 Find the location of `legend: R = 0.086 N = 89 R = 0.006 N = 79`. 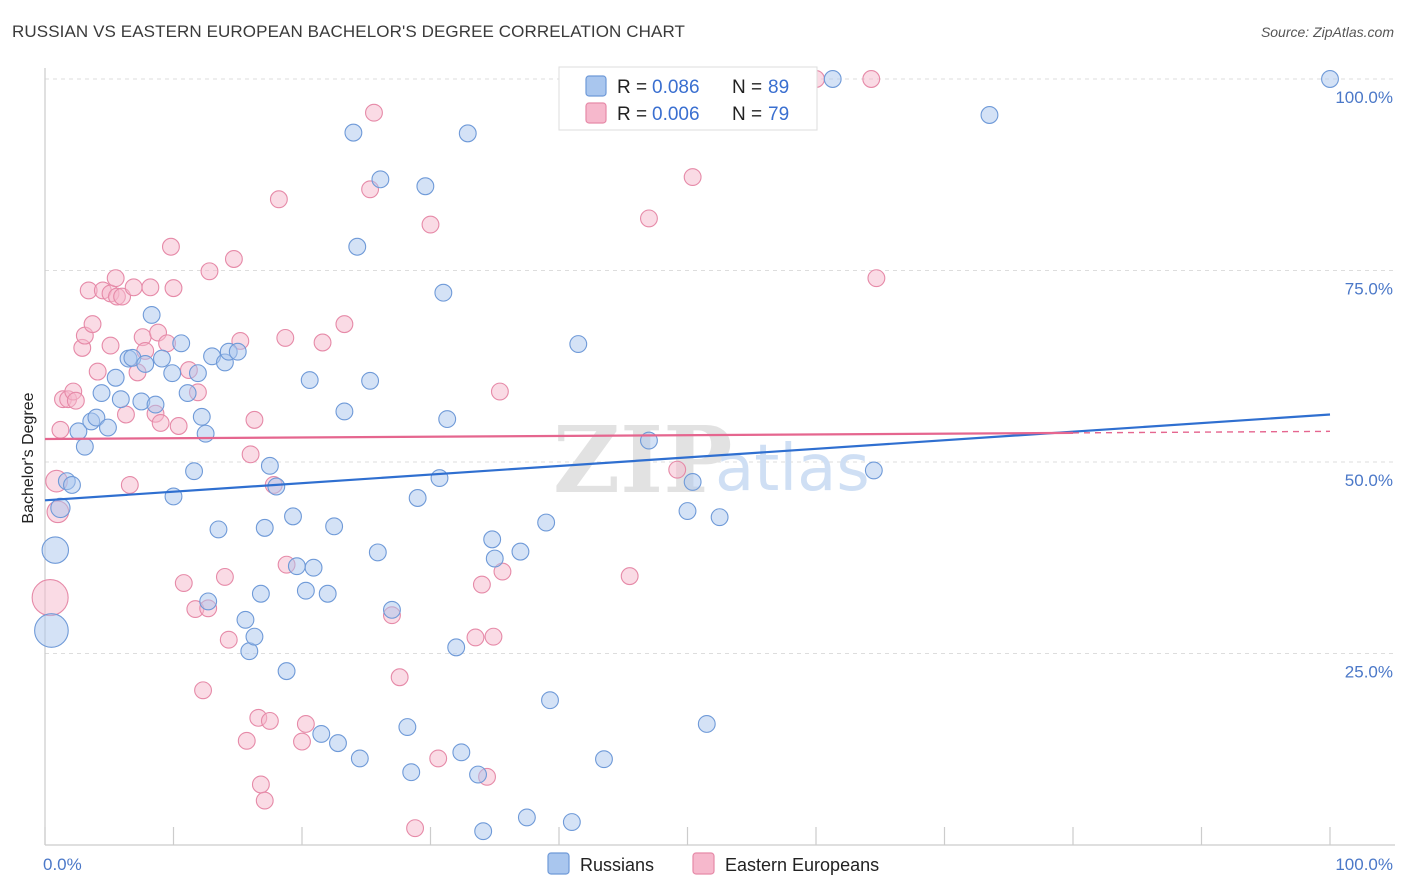

legend: R = 0.086 N = 89 R = 0.006 N = 79 is located at coordinates (688, 98).